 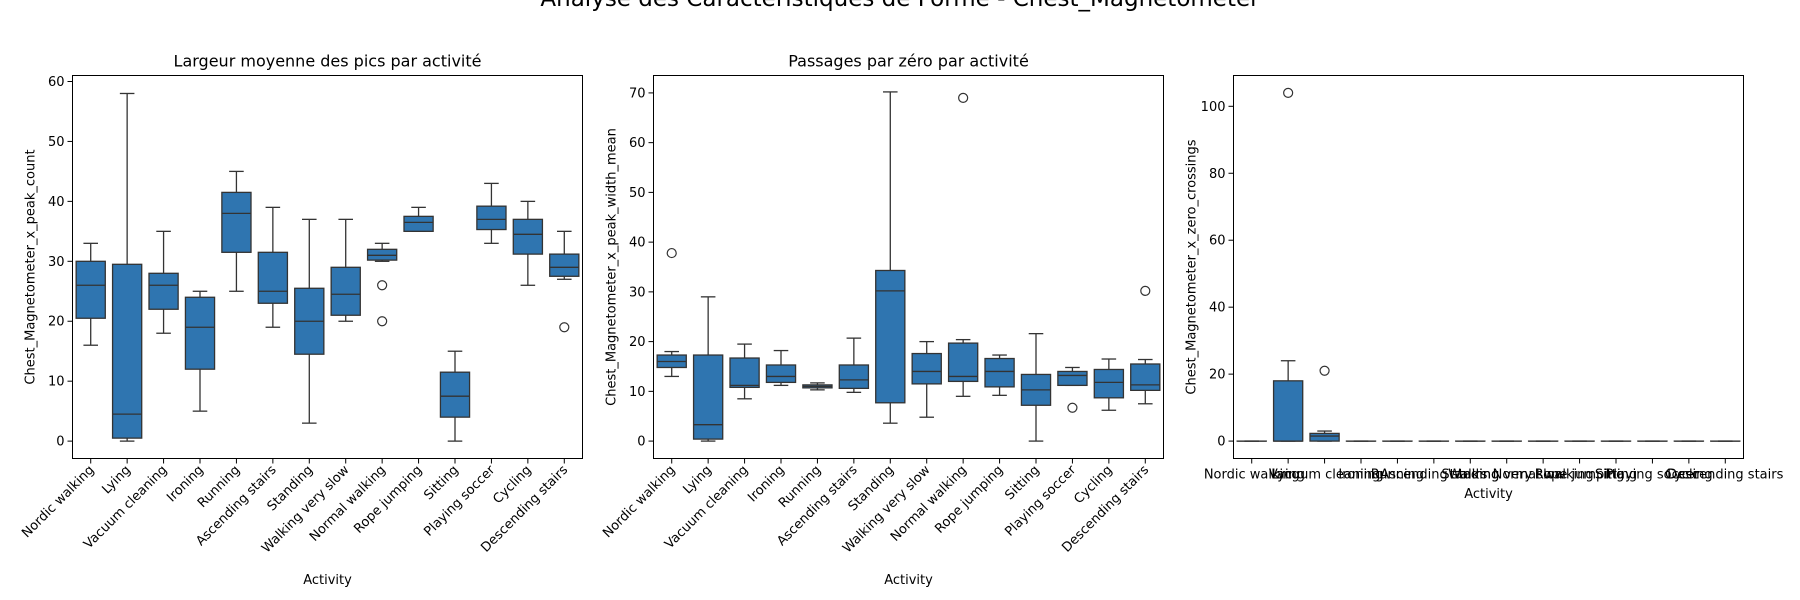 I want to click on chart-title: Passages par zéro par activité, so click(x=908, y=61).